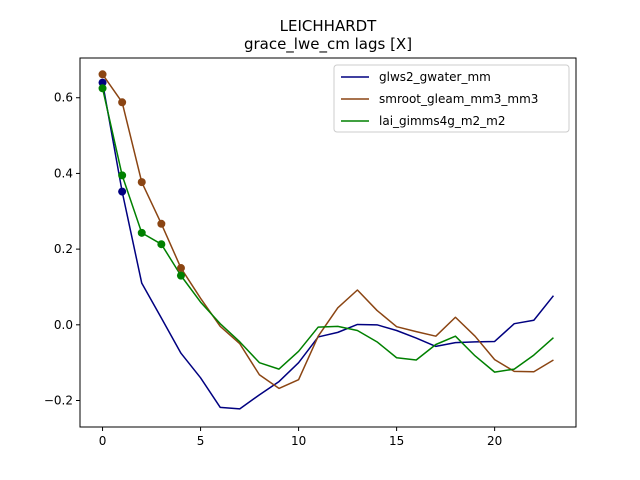  What do you see at coordinates (458, 99) in the screenshot?
I see `legend-label: smroot_gleam_mm3_mm3` at bounding box center [458, 99].